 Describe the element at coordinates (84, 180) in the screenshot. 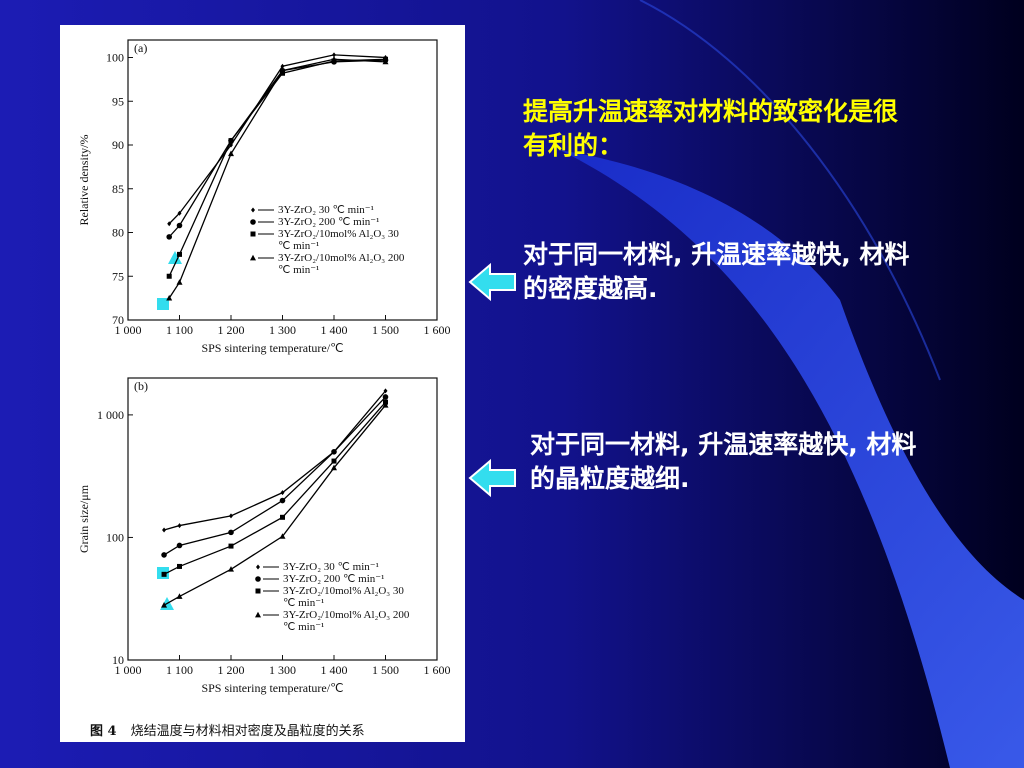

I see `y-axis-label: Relative density/%` at that location.